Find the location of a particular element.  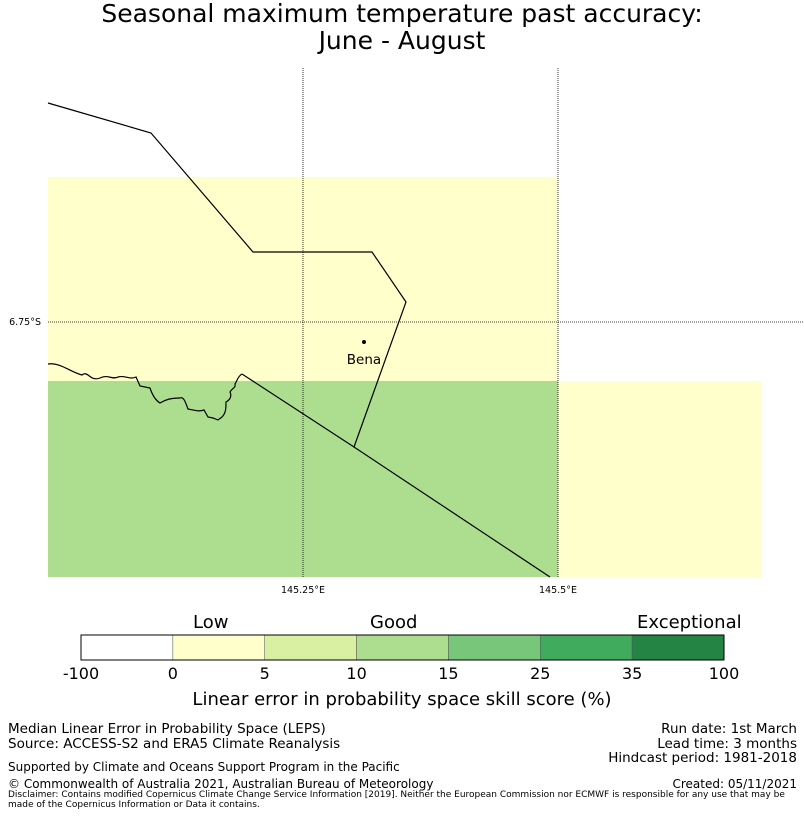

place-label: Bena is located at coordinates (364, 360).